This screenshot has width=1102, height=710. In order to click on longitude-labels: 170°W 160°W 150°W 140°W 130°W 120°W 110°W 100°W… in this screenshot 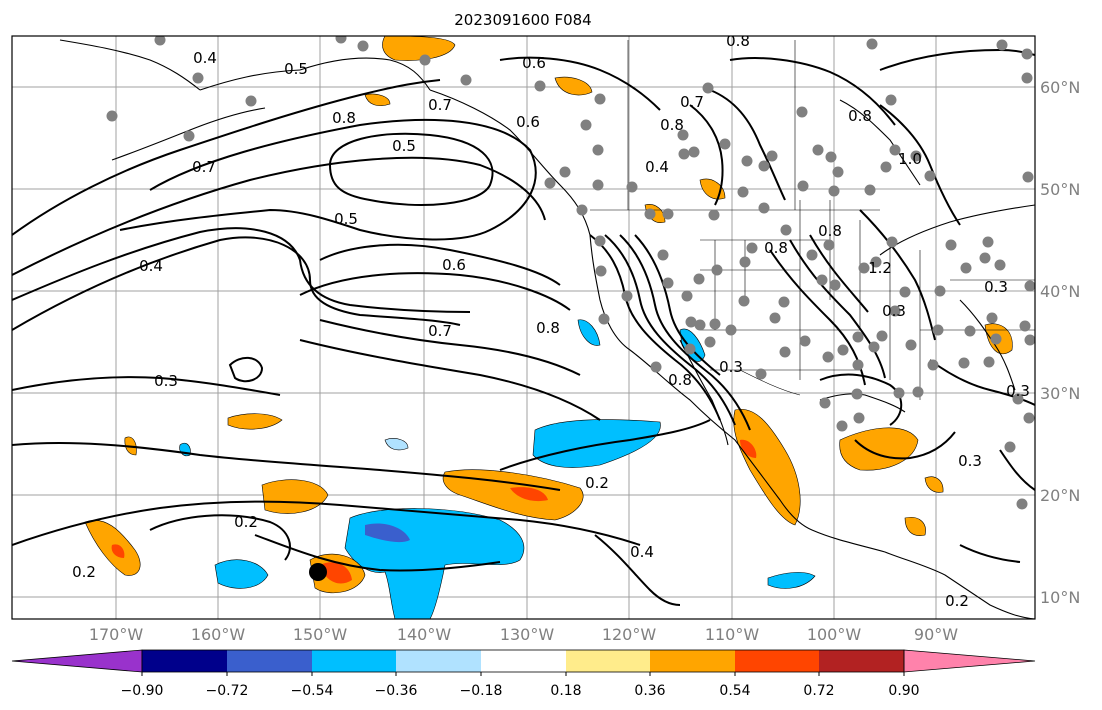, I will do `click(523, 634)`.